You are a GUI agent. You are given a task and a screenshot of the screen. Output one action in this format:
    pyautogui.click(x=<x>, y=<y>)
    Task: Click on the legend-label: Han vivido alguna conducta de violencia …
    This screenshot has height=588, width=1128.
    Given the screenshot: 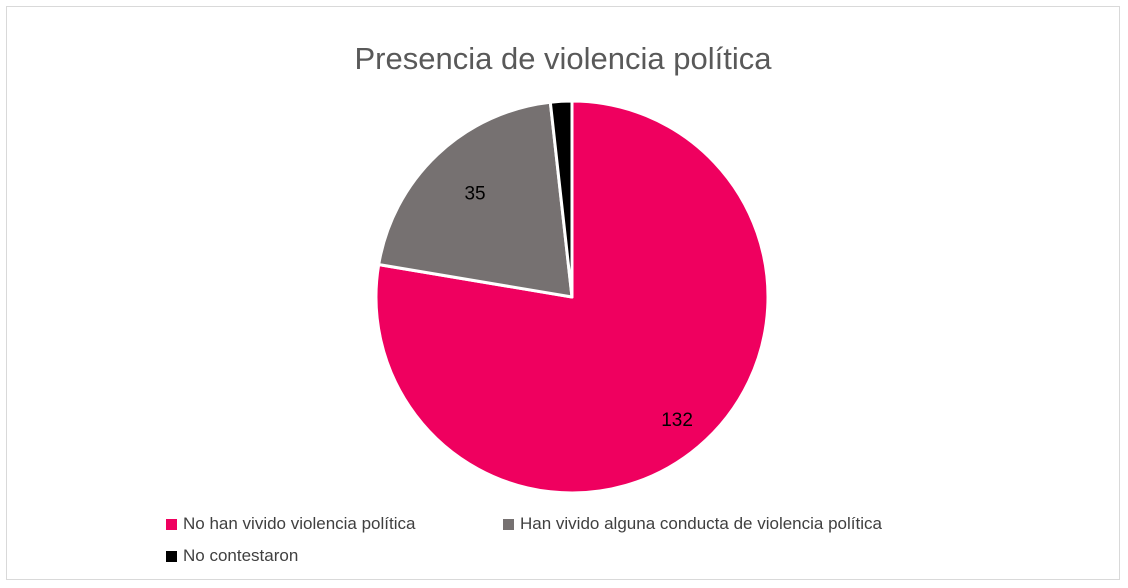 What is the action you would take?
    pyautogui.click(x=701, y=523)
    